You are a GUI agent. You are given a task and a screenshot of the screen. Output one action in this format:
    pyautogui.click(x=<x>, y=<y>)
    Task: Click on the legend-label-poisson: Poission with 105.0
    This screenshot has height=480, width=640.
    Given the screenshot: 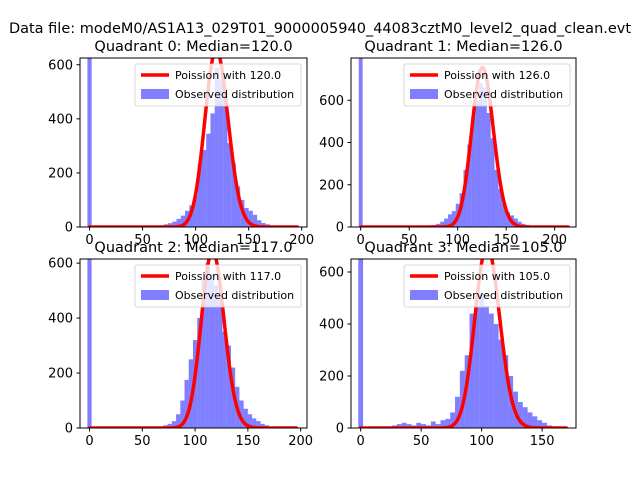 What is the action you would take?
    pyautogui.click(x=497, y=276)
    